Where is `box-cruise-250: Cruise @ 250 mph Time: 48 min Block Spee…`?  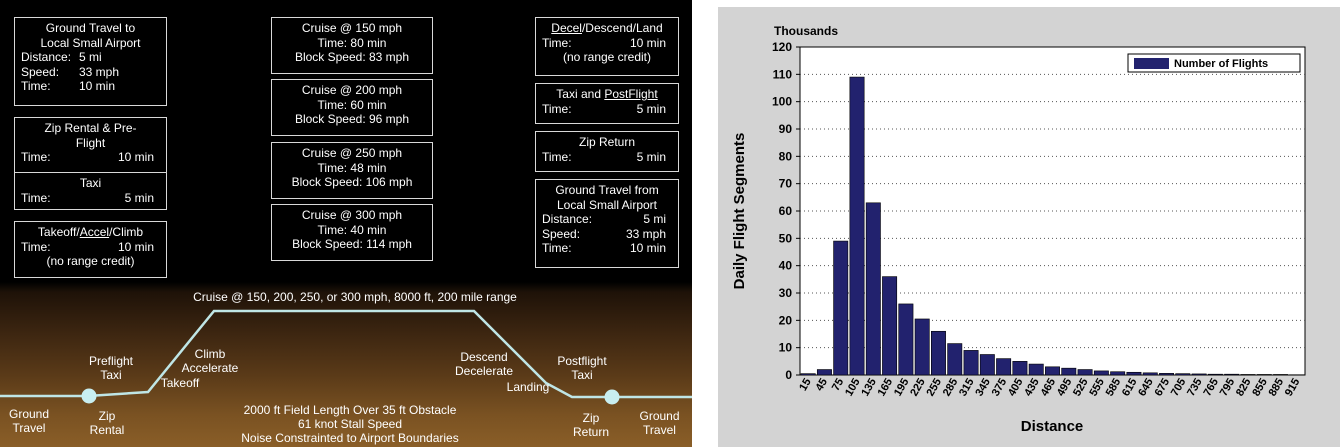 box-cruise-250: Cruise @ 250 mph Time: 48 min Block Spee… is located at coordinates (352, 170).